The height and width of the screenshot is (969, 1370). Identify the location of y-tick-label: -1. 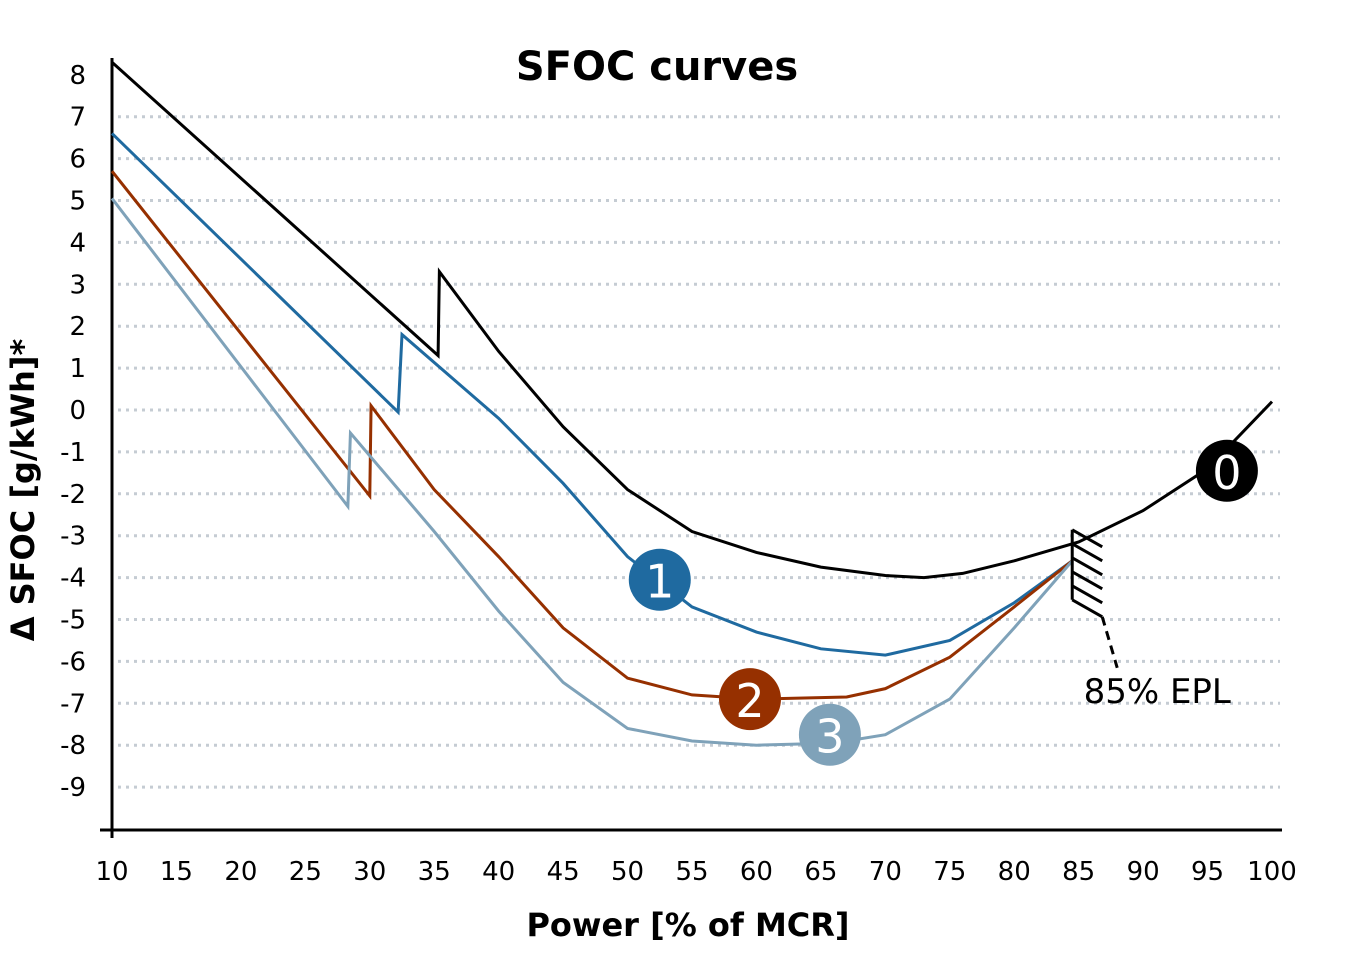
(73, 453).